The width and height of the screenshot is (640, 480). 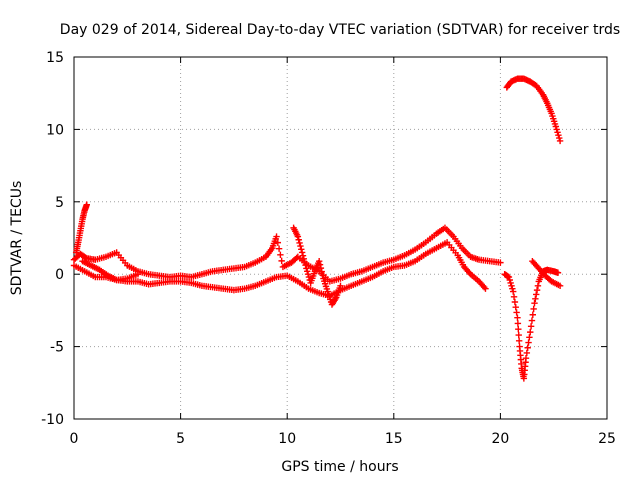 I want to click on x-tick-labels: 0 5 10 15 20 25, so click(x=343, y=439).